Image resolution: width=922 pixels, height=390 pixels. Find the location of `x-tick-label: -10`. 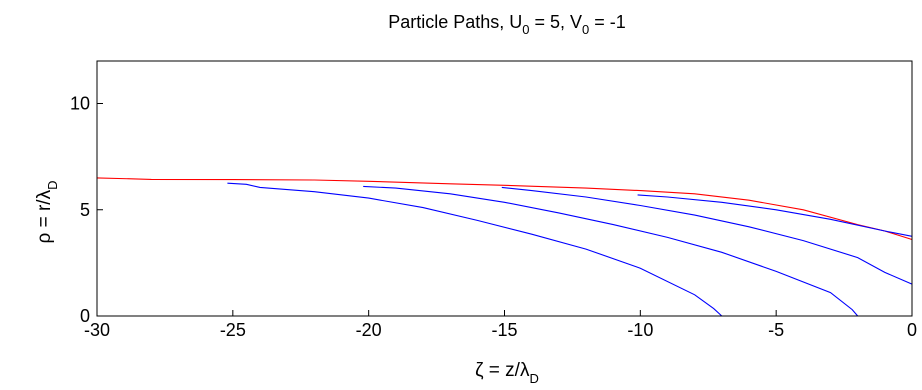

x-tick-label: -10 is located at coordinates (640, 330).